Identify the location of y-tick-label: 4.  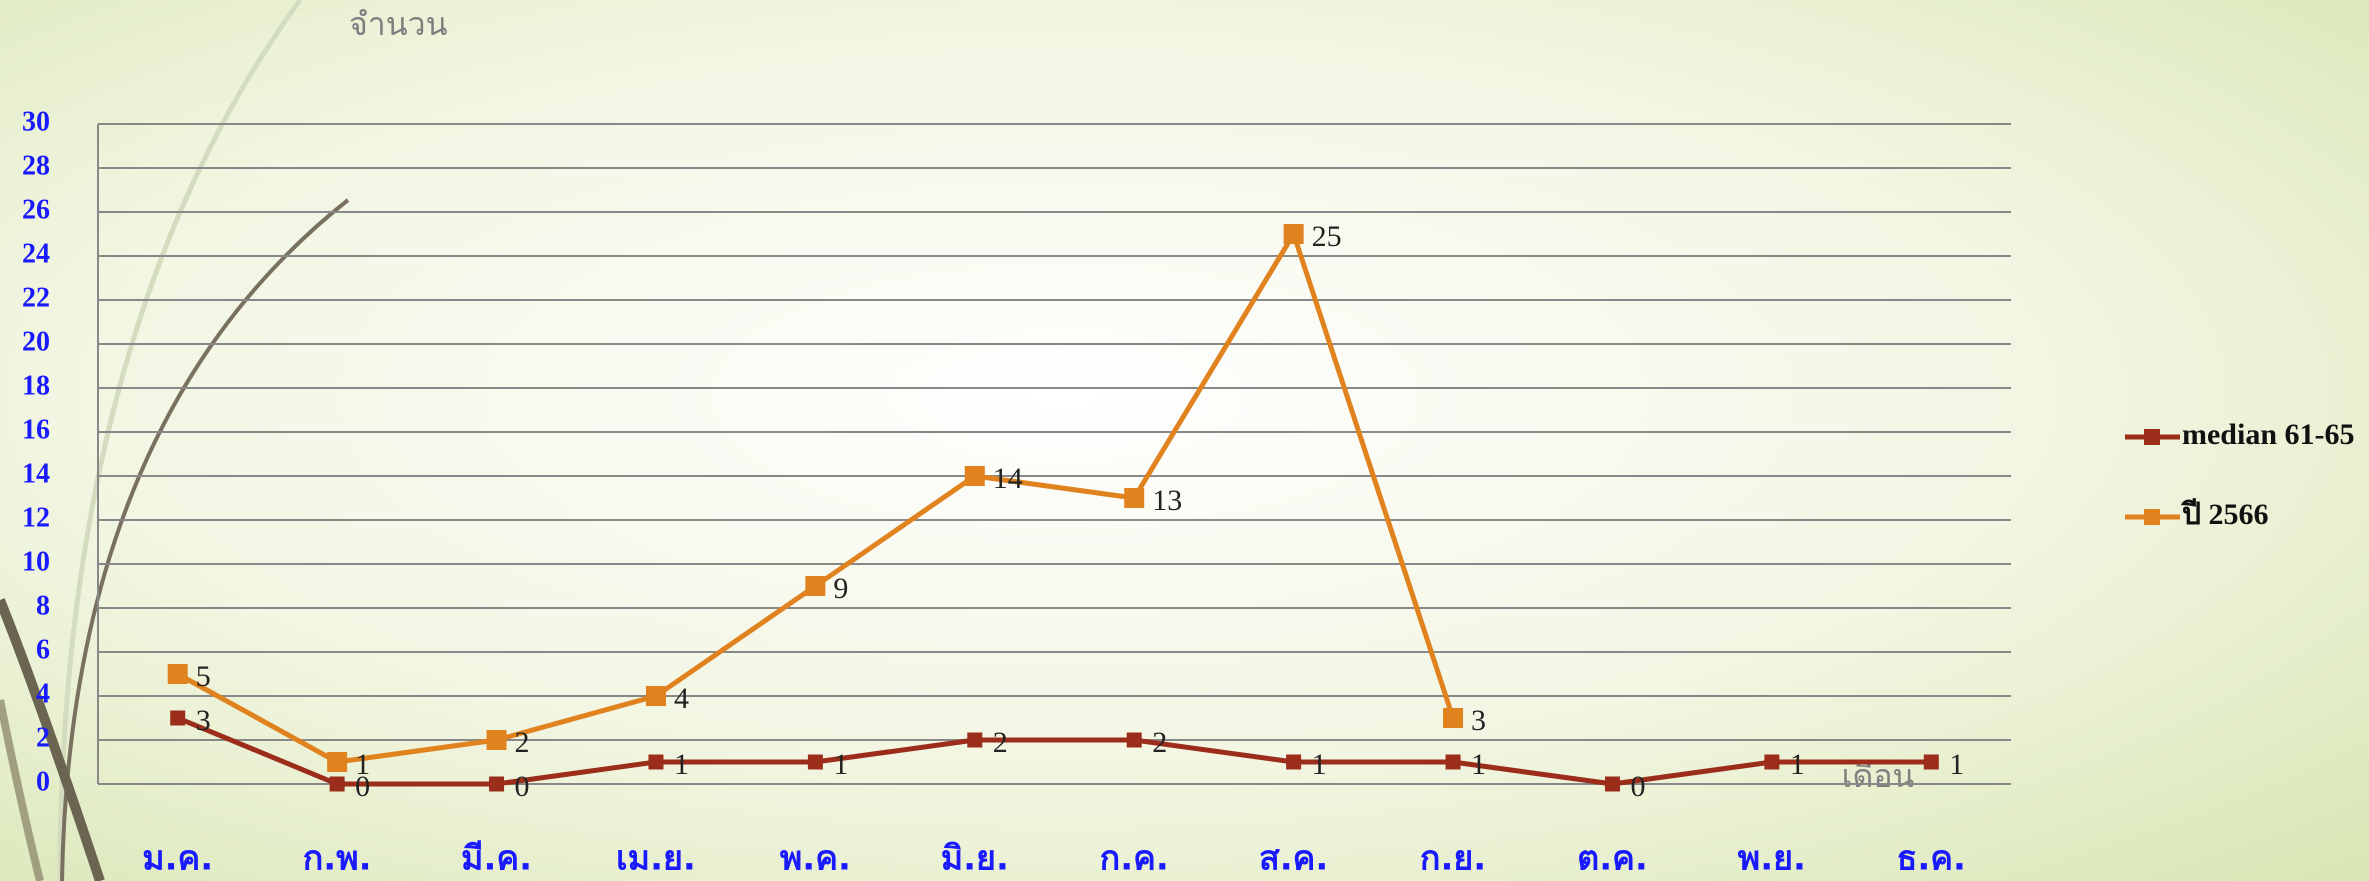
(43, 693).